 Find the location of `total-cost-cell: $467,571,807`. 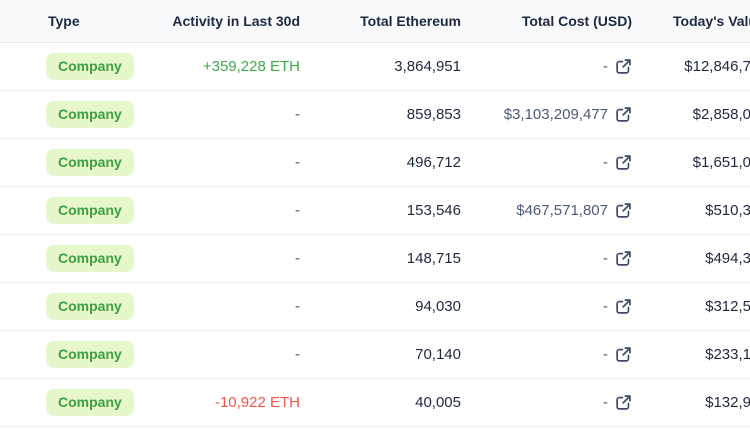

total-cost-cell: $467,571,807 is located at coordinates (550, 211).